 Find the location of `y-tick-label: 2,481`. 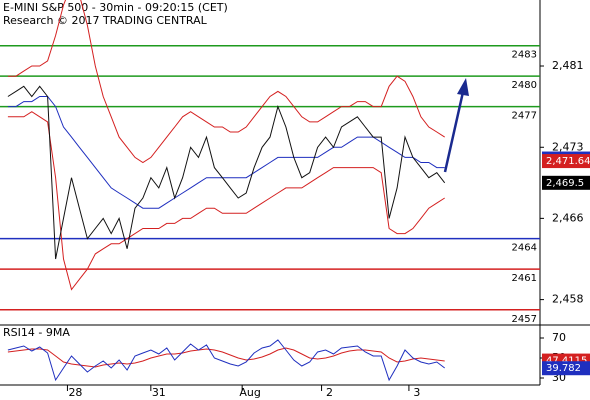

y-tick-label: 2,481 is located at coordinates (568, 65).